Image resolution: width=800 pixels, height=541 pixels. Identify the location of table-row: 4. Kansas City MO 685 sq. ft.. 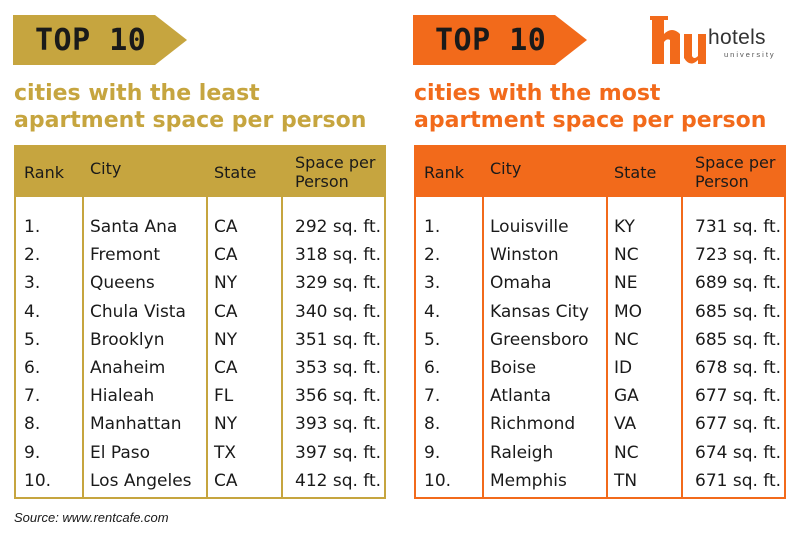
(600, 312).